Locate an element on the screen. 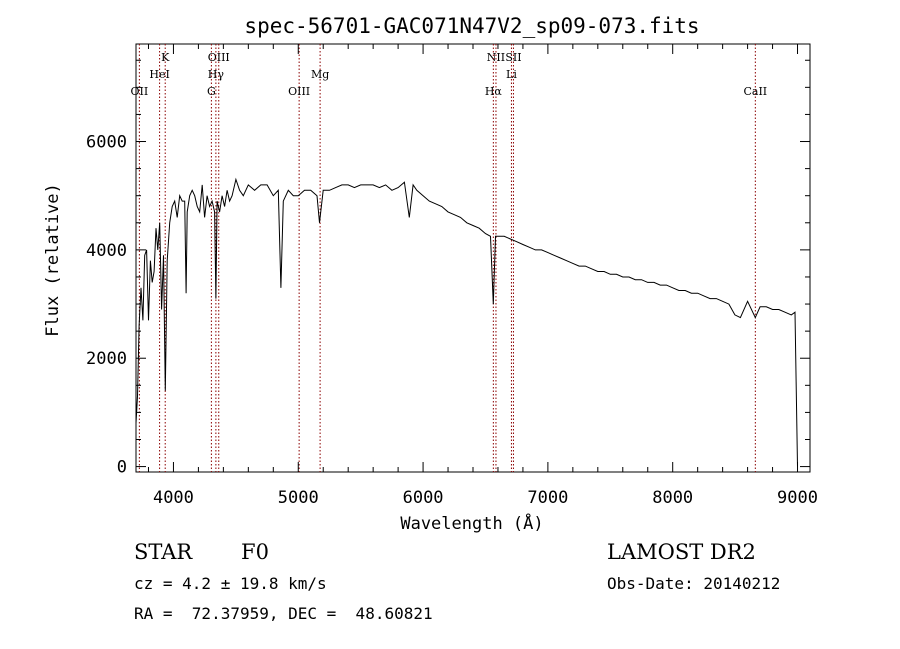 The image size is (900, 649). y-tick-label-2: 4000 is located at coordinates (106, 251).